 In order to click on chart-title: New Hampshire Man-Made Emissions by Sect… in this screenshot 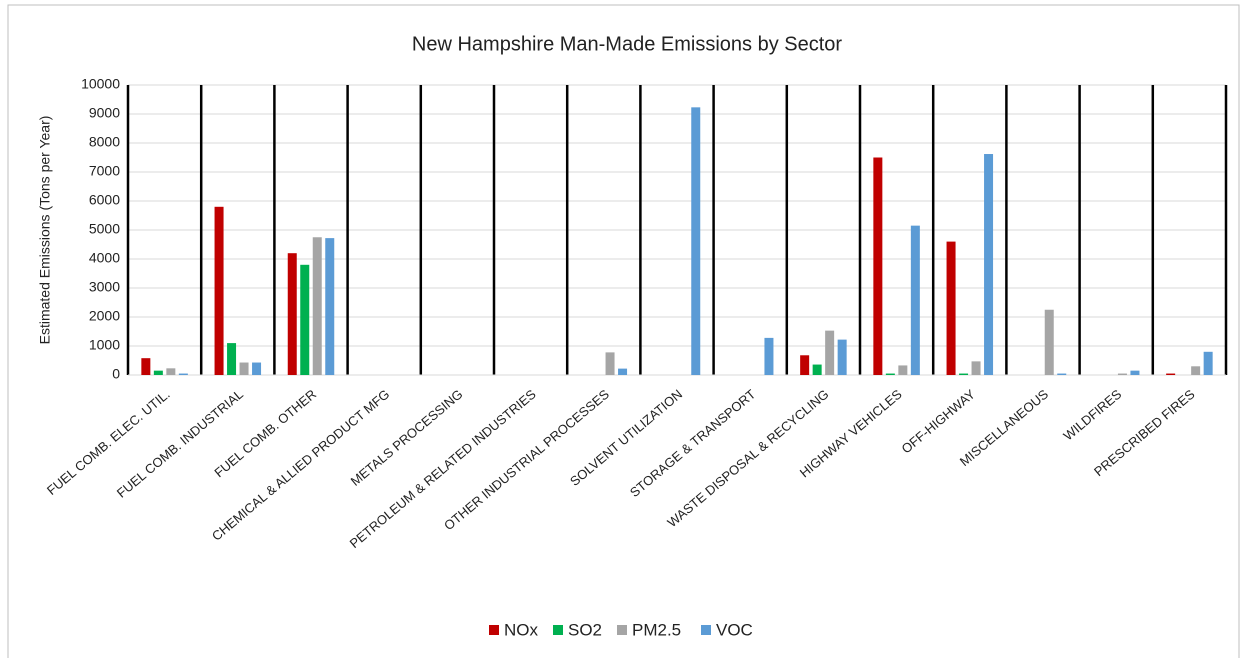, I will do `click(627, 44)`.